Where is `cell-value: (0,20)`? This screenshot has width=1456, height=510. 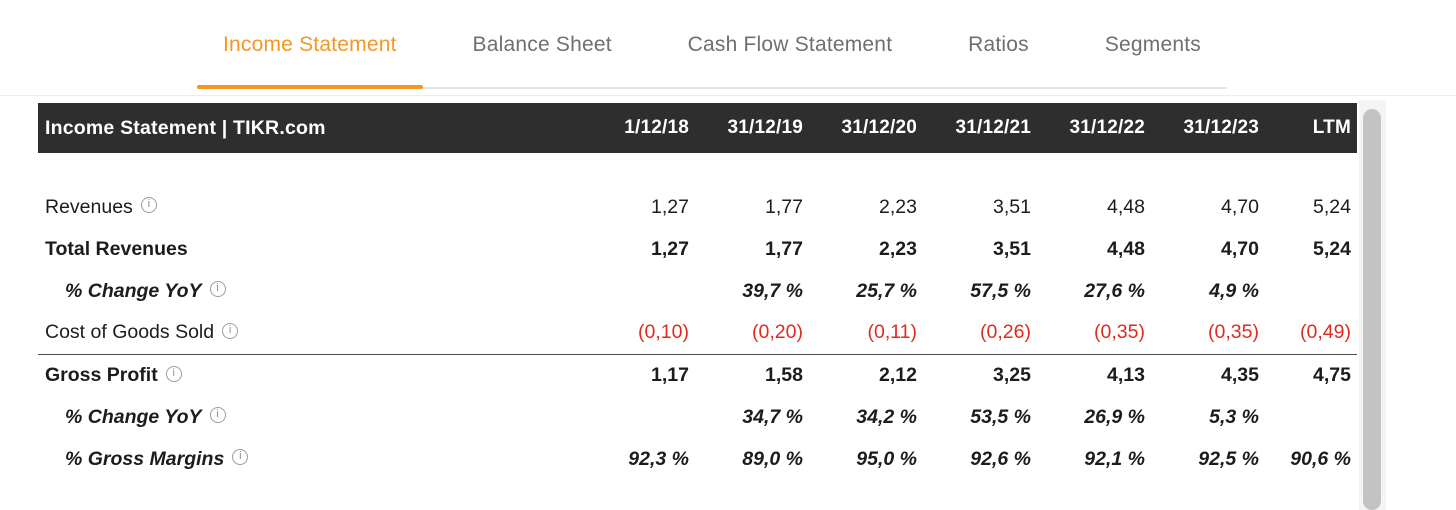 cell-value: (0,20) is located at coordinates (777, 332).